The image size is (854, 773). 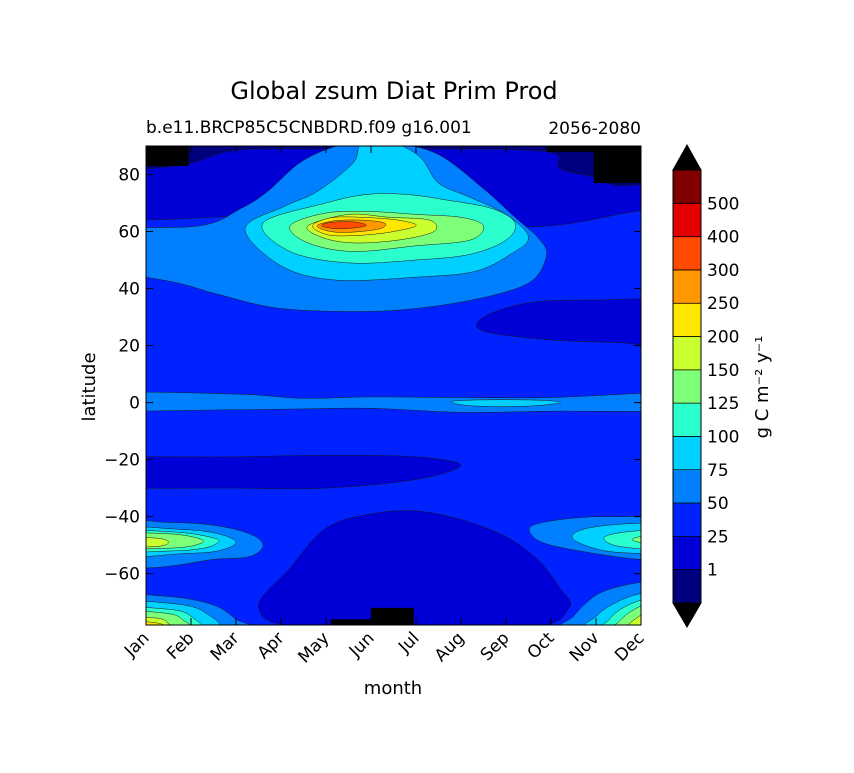 I want to click on x-tick-label: Jun, so click(x=362, y=645).